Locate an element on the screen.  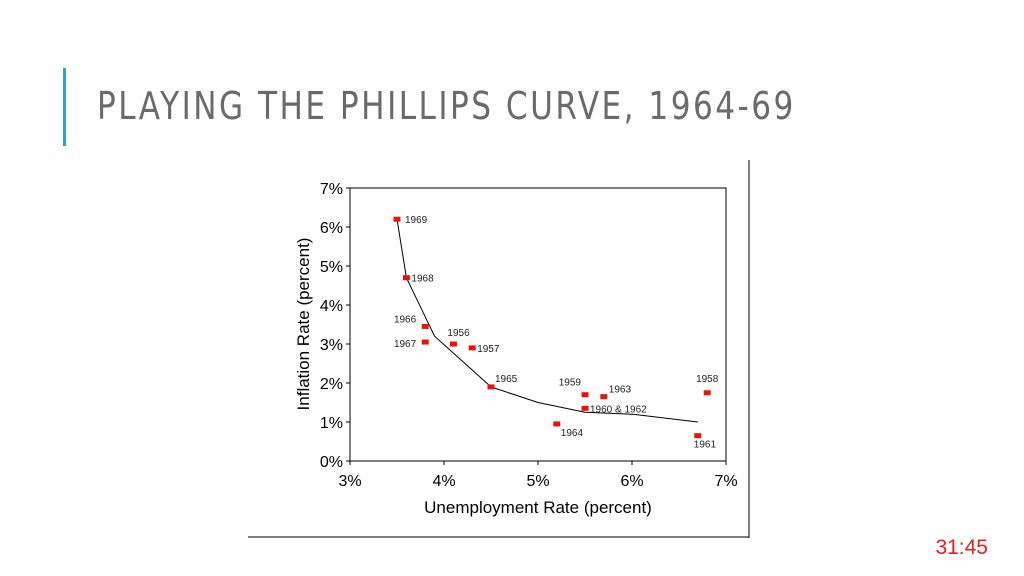
y-tick-label: 7% is located at coordinates (331, 189).